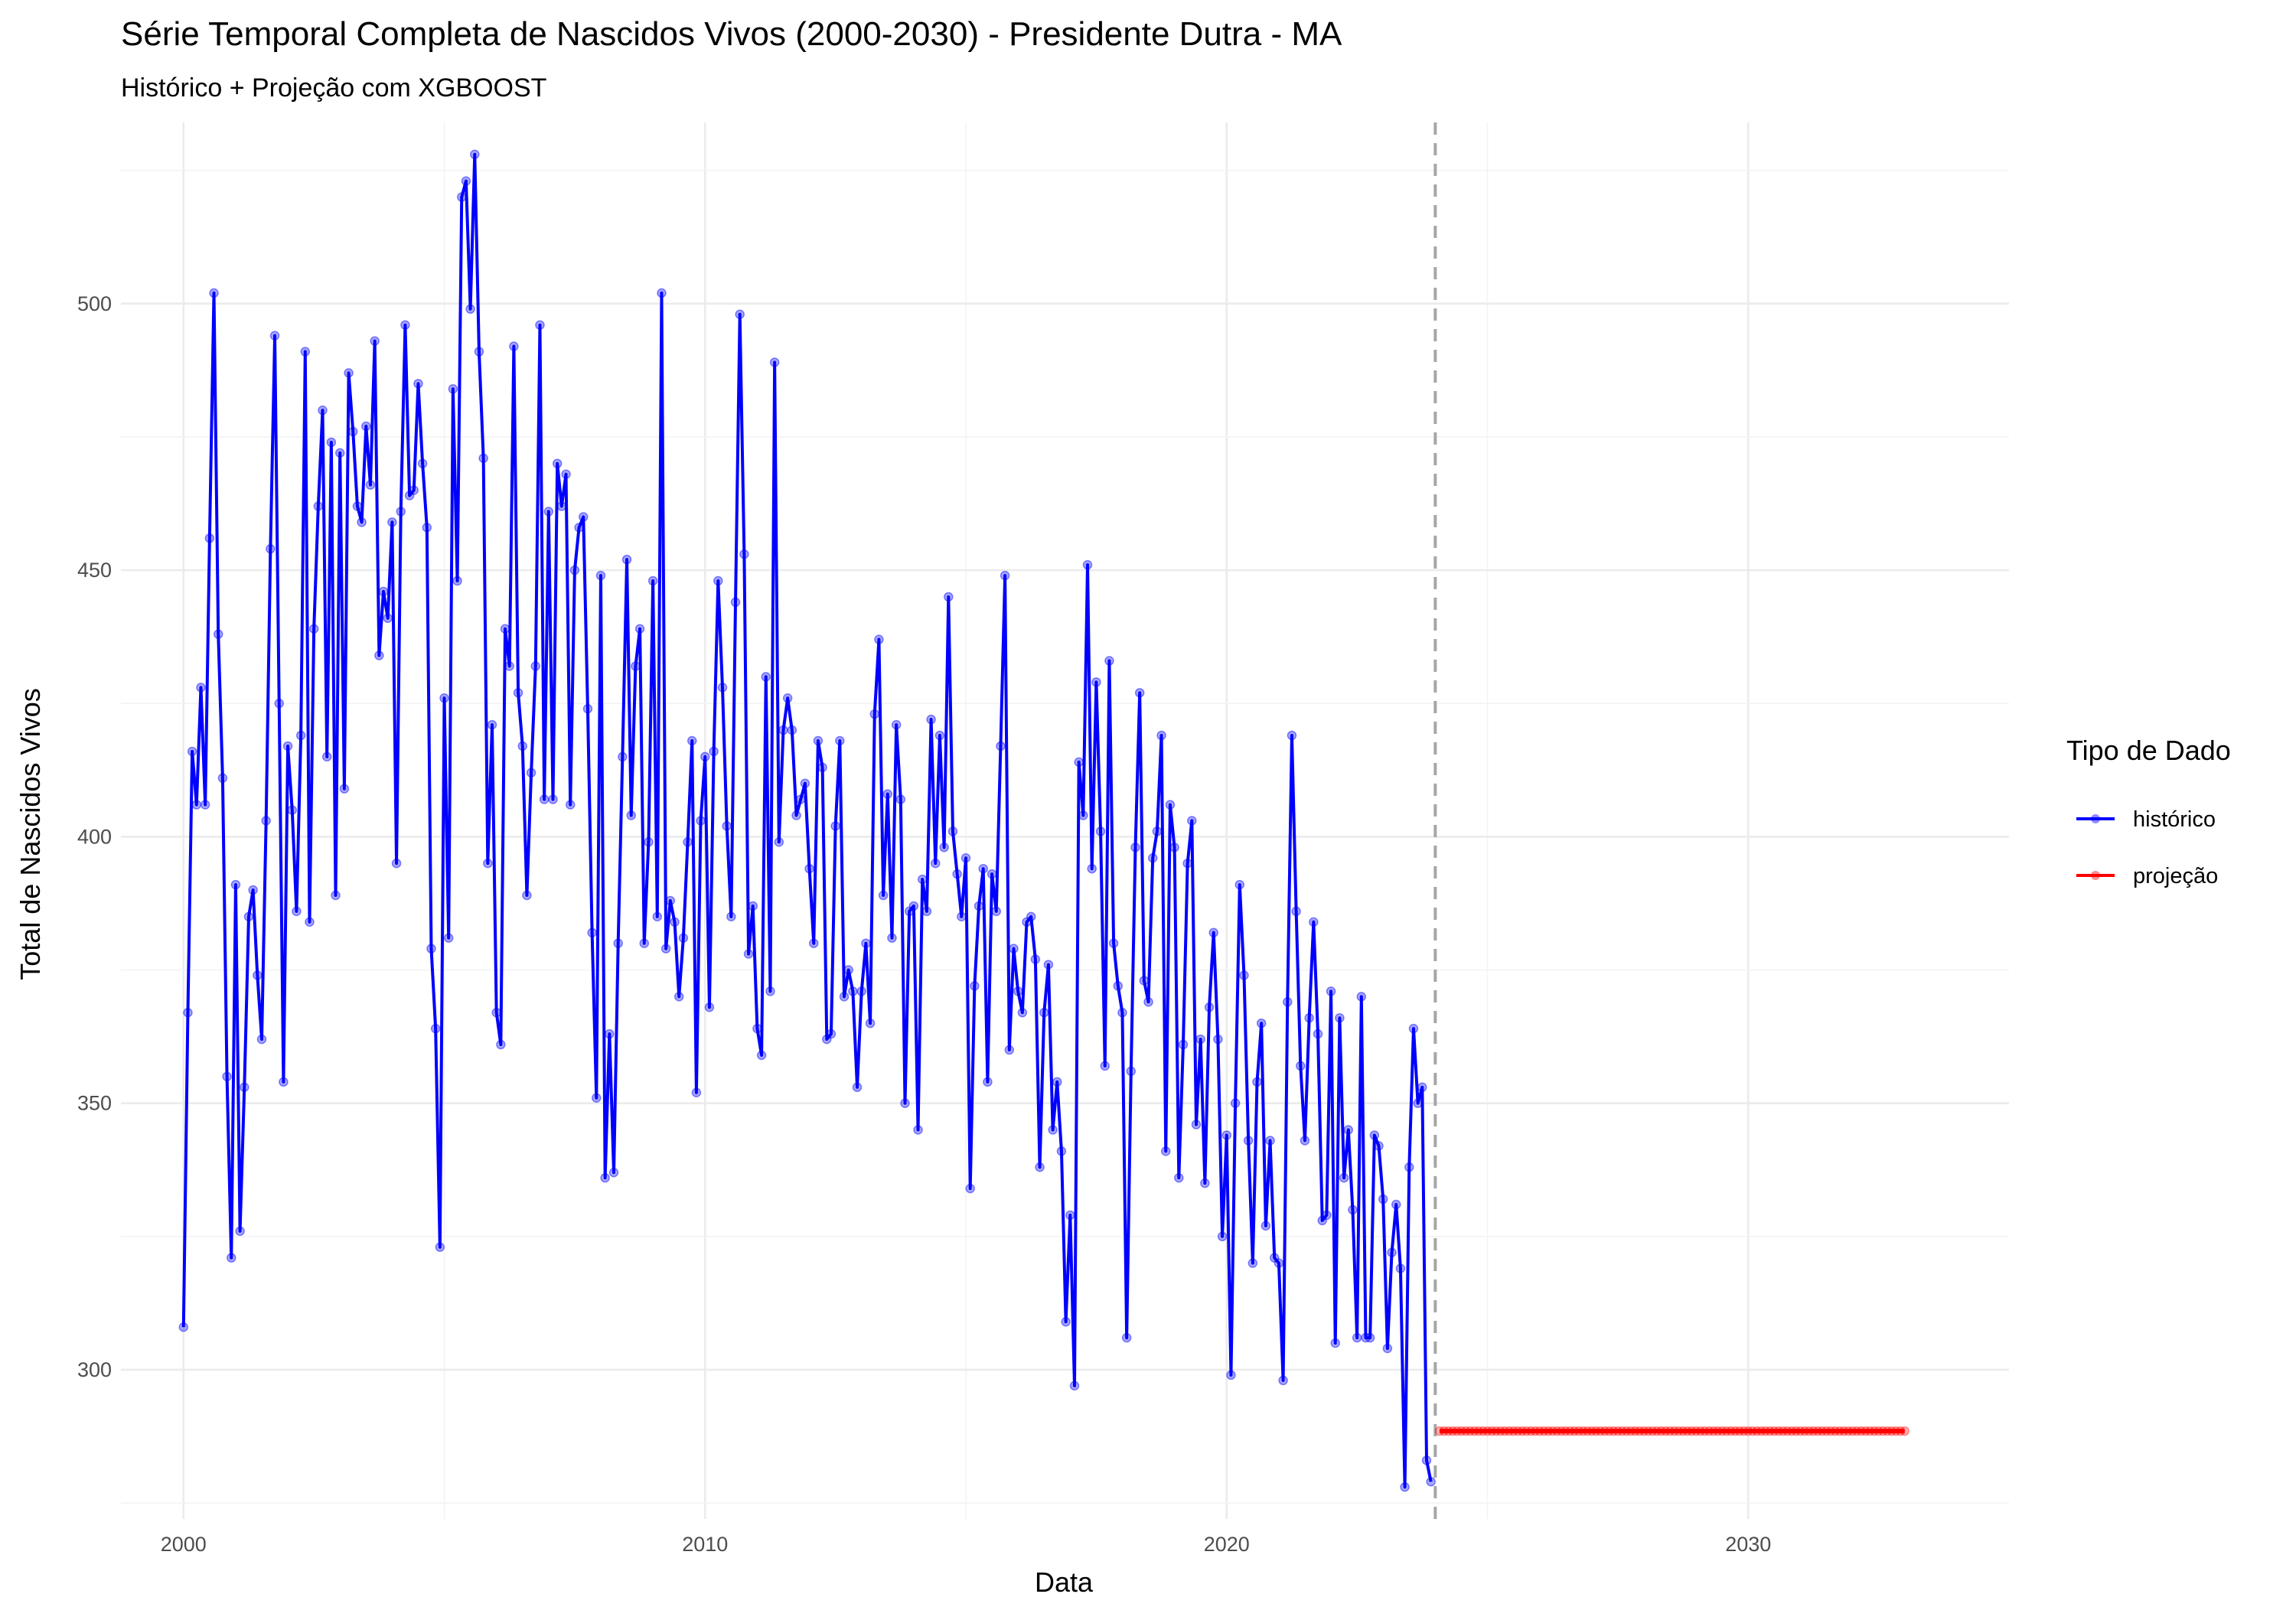 This screenshot has height=1607, width=2296. I want to click on legend-item-projecao: projeção, so click(2147, 876).